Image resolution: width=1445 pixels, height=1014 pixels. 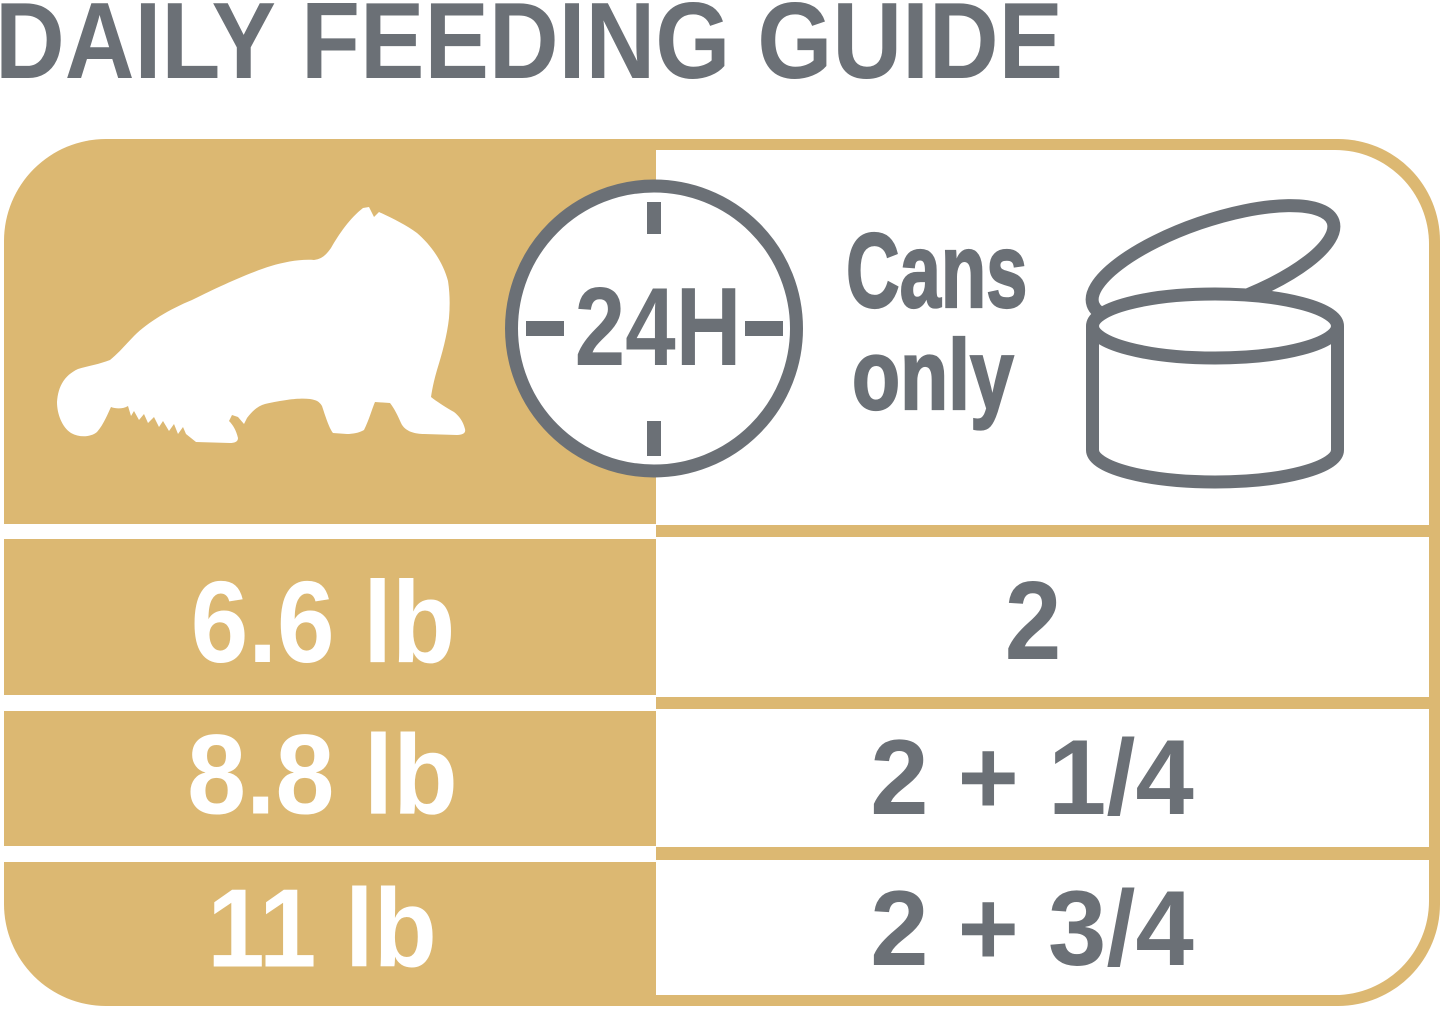 What do you see at coordinates (658, 326) in the screenshot?
I see `svg-text: 24H` at bounding box center [658, 326].